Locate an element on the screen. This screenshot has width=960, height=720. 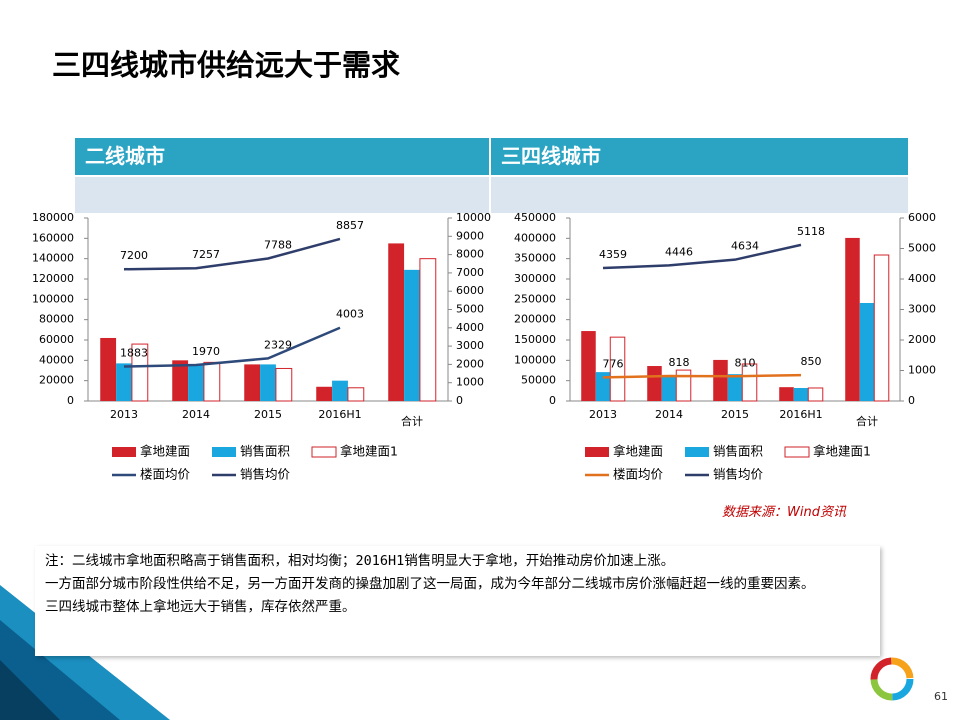
y-tick-label: 300000 is located at coordinates (535, 278).